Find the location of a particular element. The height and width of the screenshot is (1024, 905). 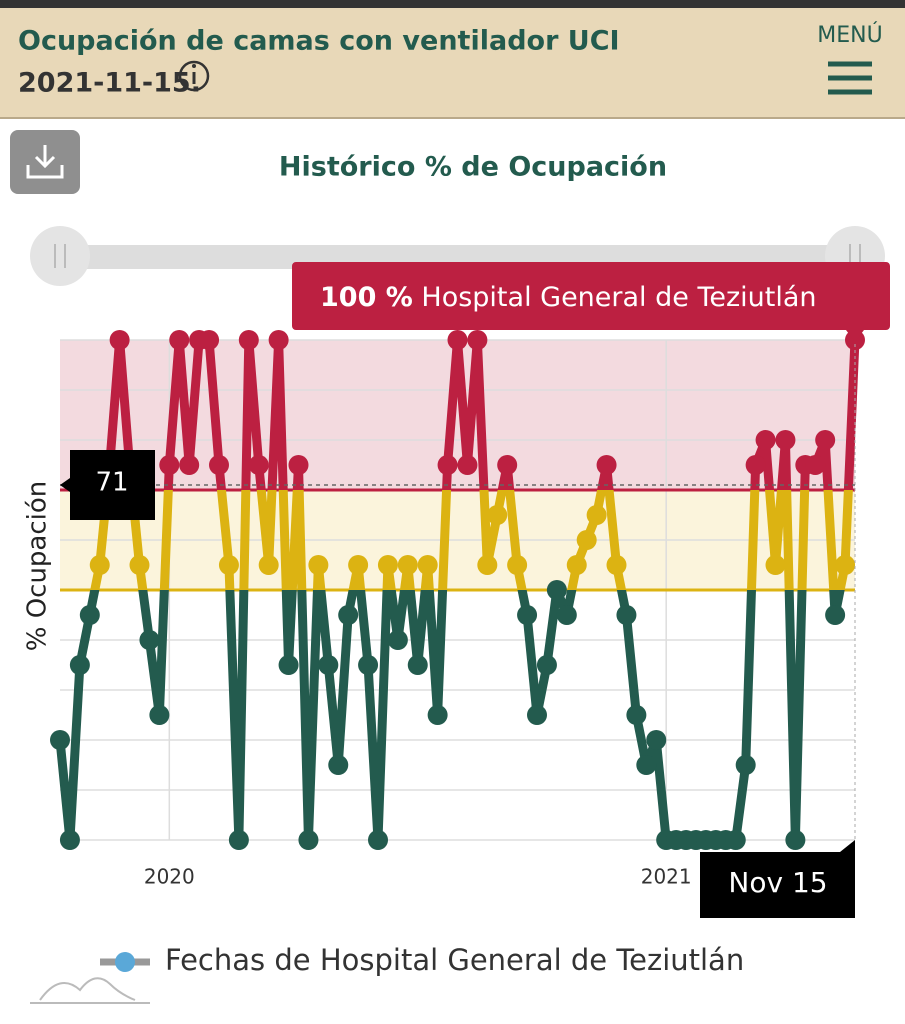

header-title: Ocupación de camas con ventilador UCI is located at coordinates (319, 41).